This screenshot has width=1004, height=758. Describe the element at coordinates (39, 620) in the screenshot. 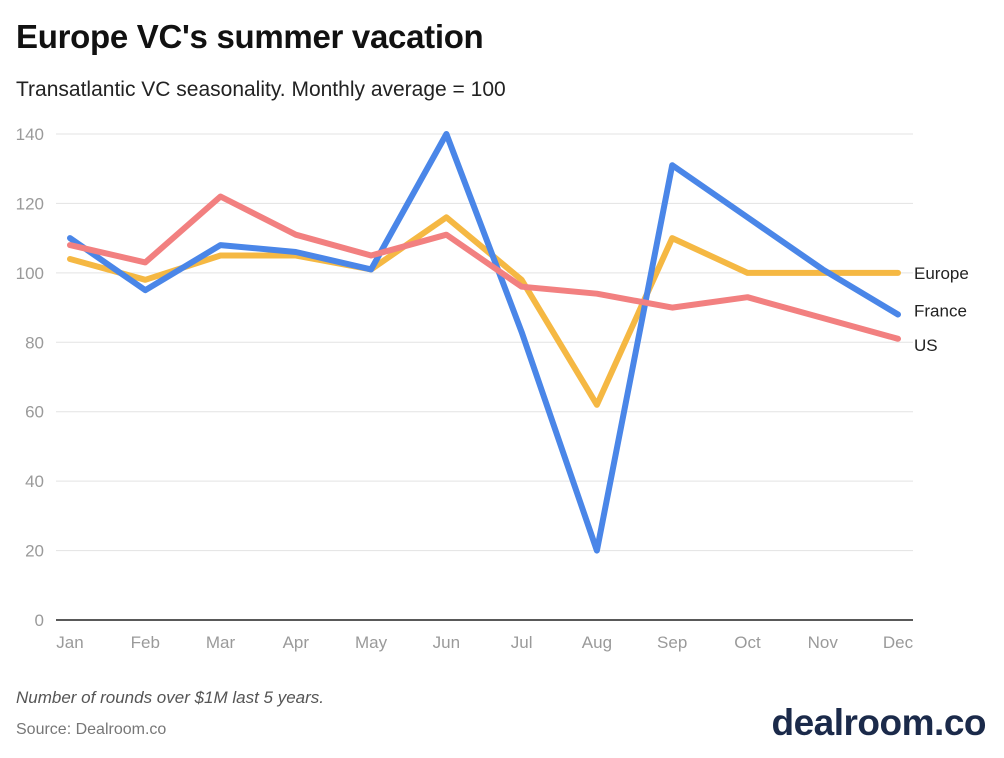

I see `y-tick-label: 0` at that location.